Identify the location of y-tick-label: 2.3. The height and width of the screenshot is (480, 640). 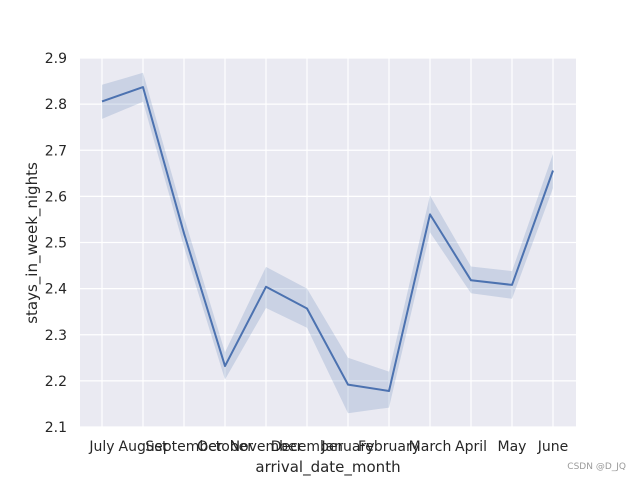
(56, 336).